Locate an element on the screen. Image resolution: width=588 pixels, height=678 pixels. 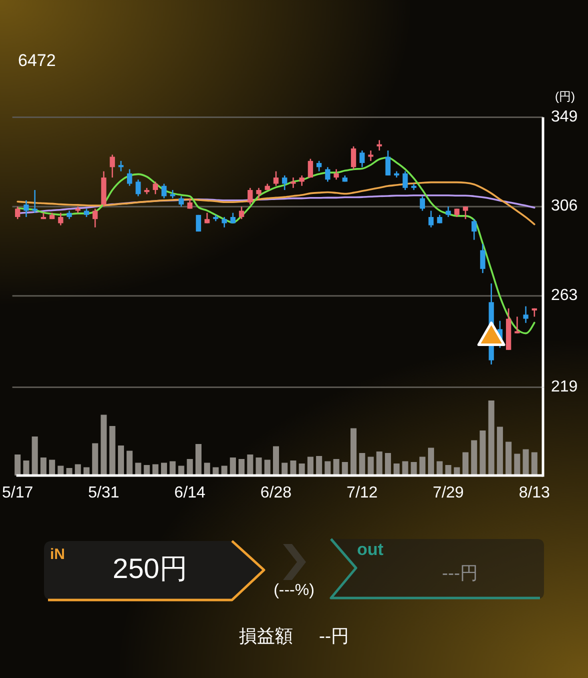
text: 250円 is located at coordinates (150, 568).